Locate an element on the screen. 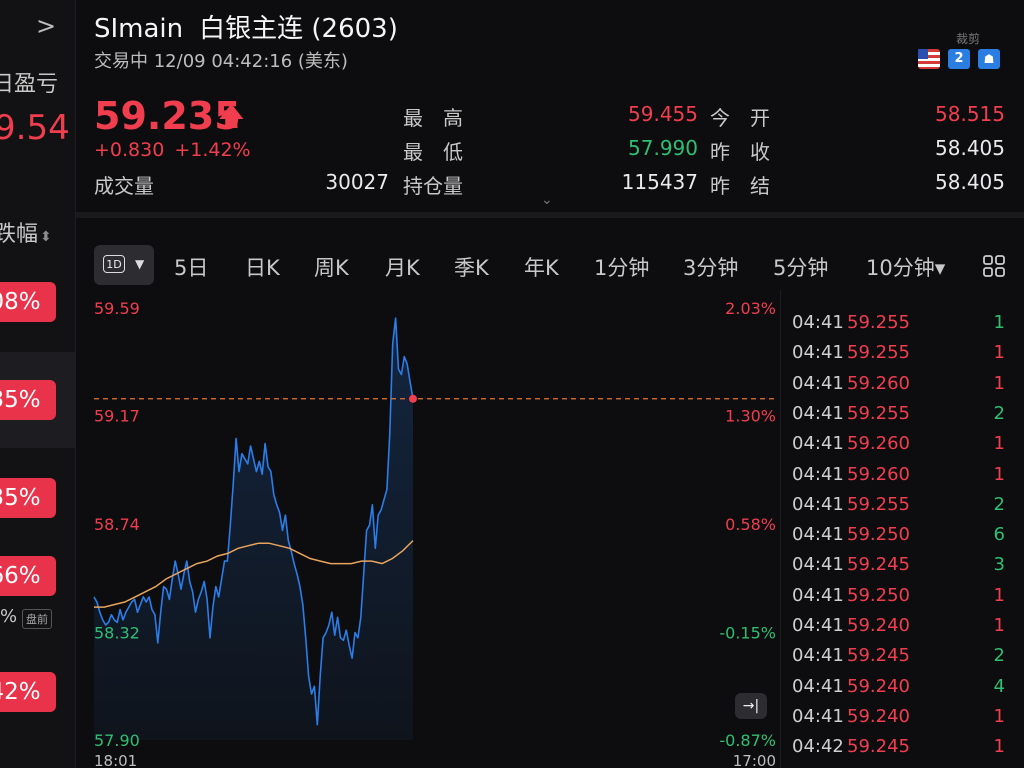 Image resolution: width=1024 pixels, height=768 pixels. market-depth-icon: ☗ is located at coordinates (989, 59).